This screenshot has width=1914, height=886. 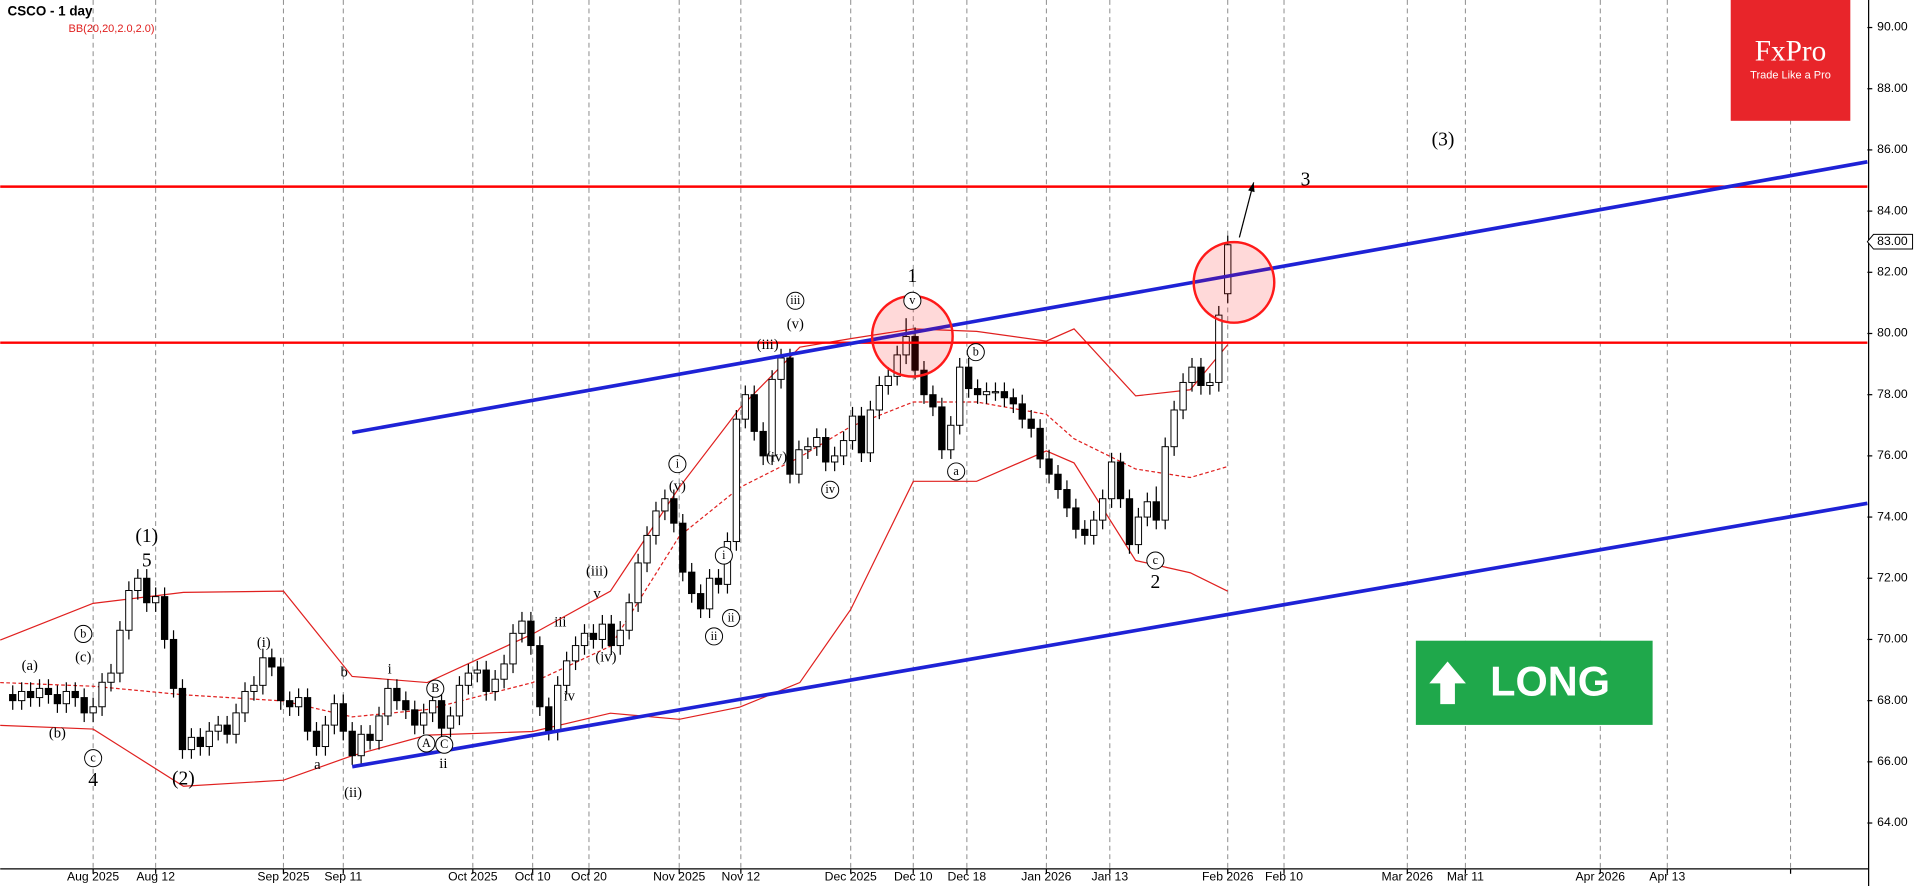 I want to click on wave-label: (i), so click(x=264, y=643).